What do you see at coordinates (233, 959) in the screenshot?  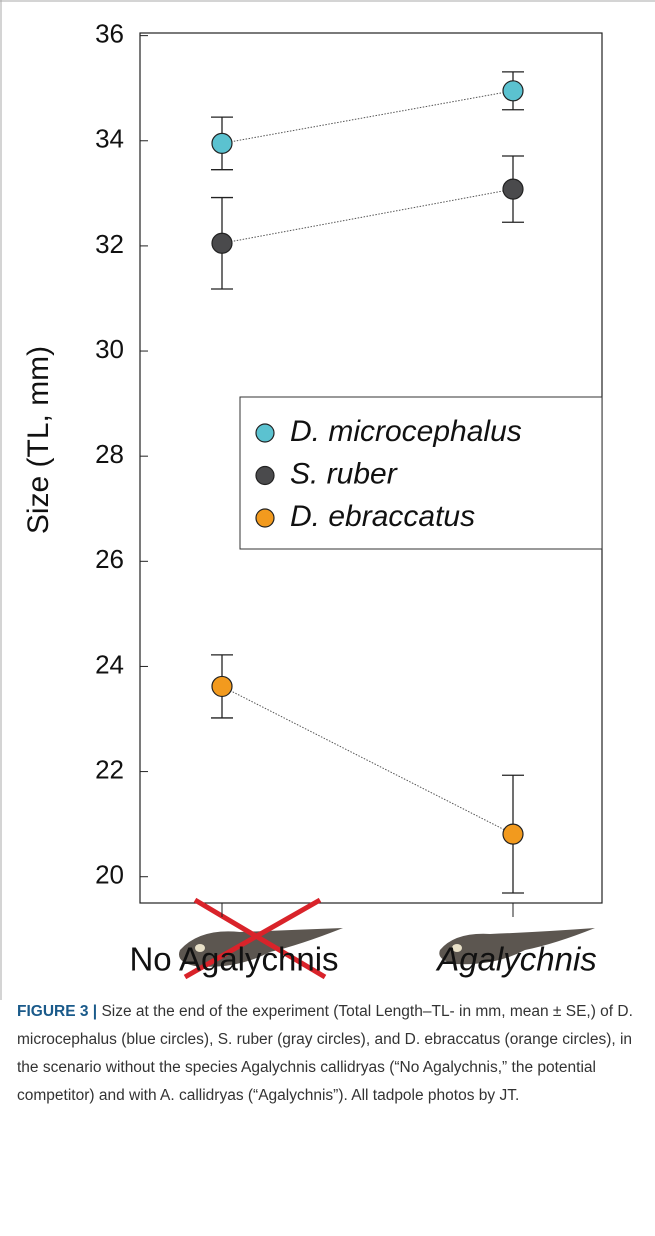 I see `x-tick-label: No Agalychnis` at bounding box center [233, 959].